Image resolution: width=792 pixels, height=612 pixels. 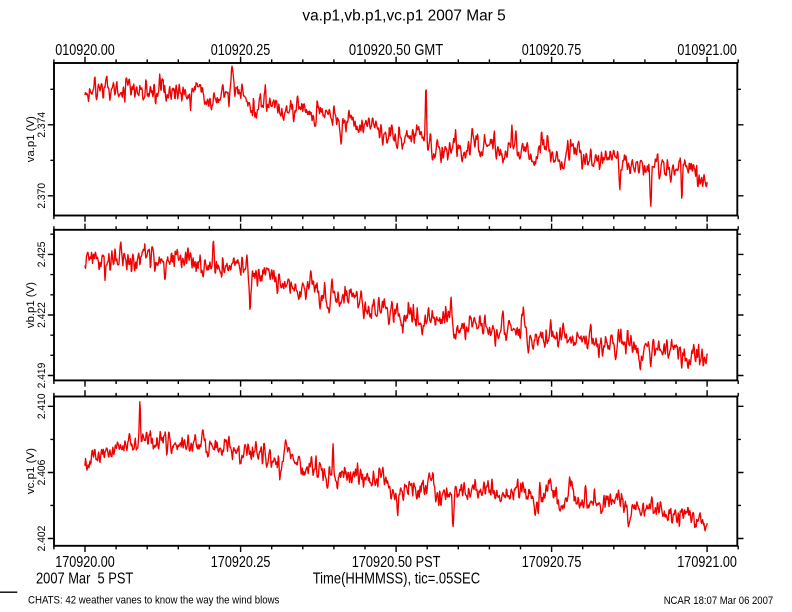 What do you see at coordinates (42, 315) in the screenshot?
I see `svg-text: 2.422` at bounding box center [42, 315].